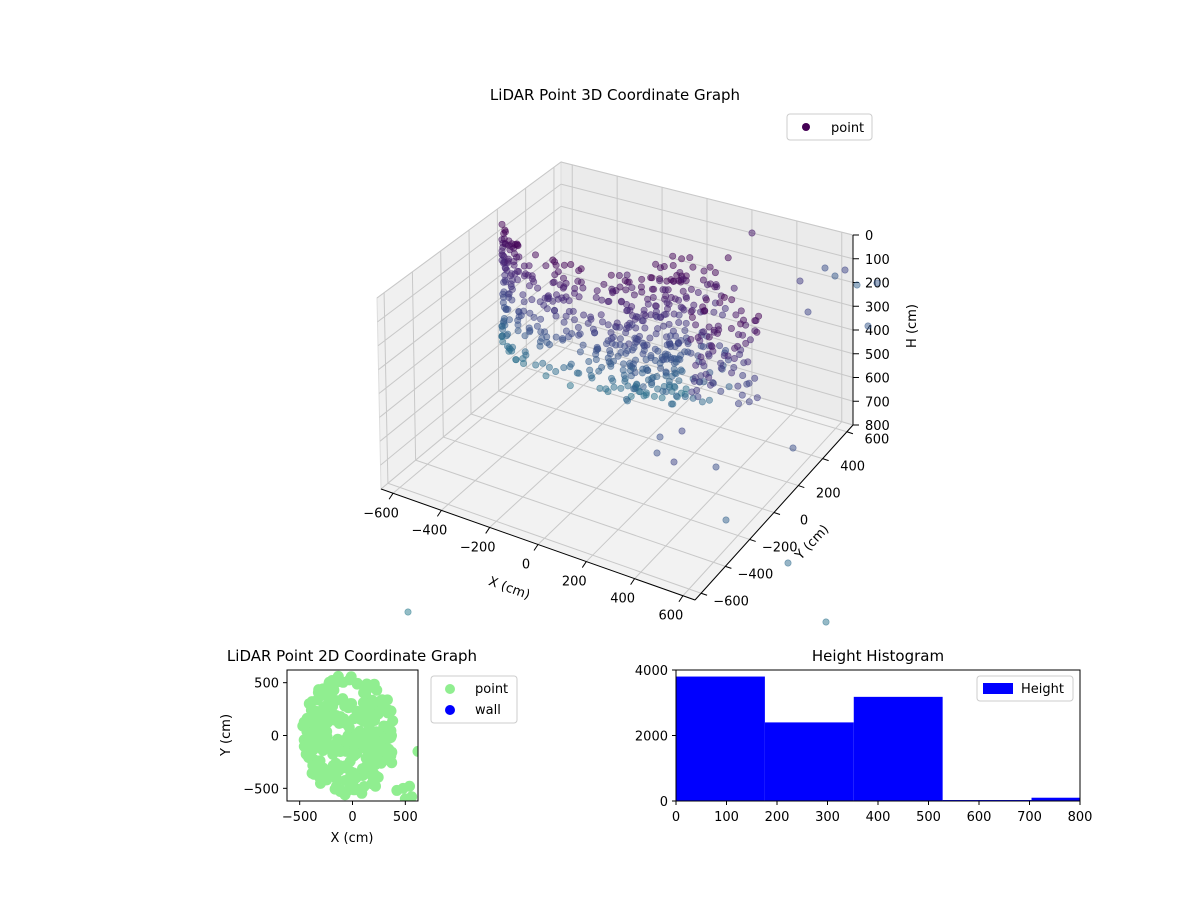 This screenshot has height=900, width=1200. I want to click on chart-2d-points, so click(357, 735).